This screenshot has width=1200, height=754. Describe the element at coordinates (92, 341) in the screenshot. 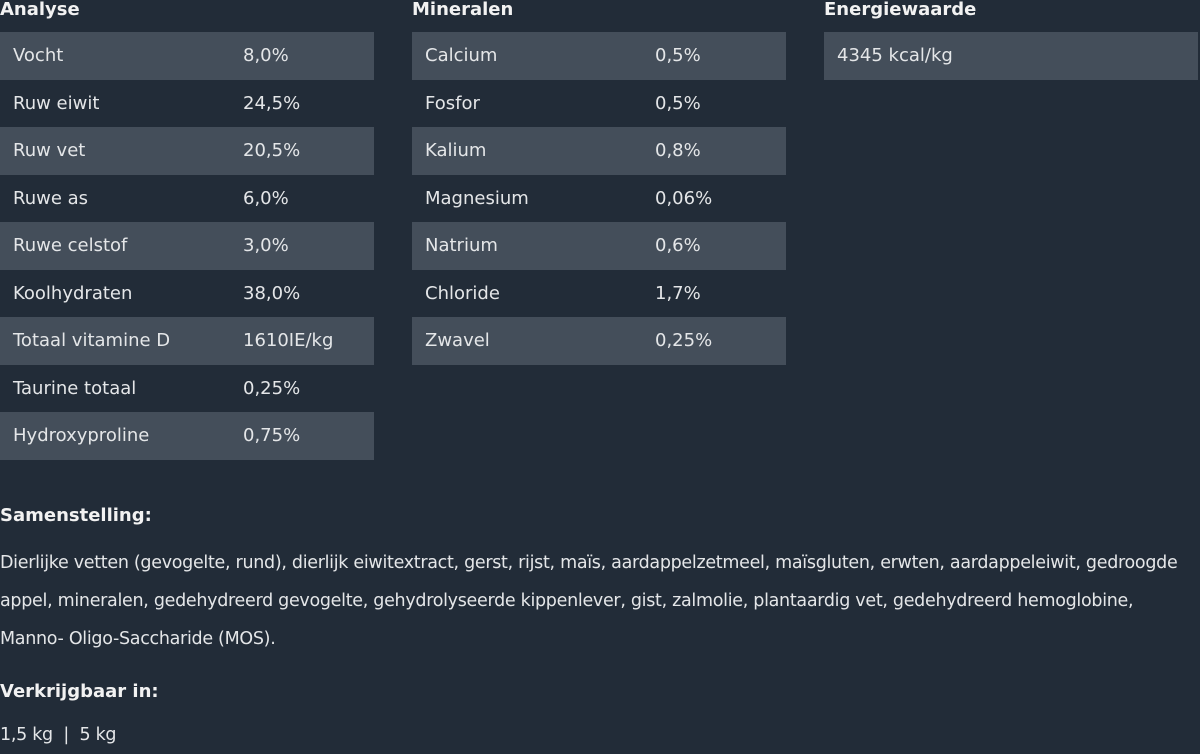

I see `row-label: Totaal vitamine D` at that location.